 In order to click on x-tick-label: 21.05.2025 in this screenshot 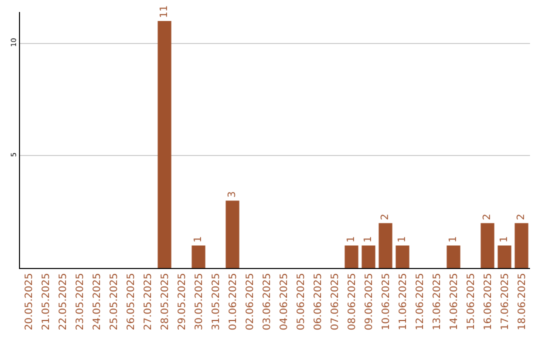, I will do `click(46, 301)`.